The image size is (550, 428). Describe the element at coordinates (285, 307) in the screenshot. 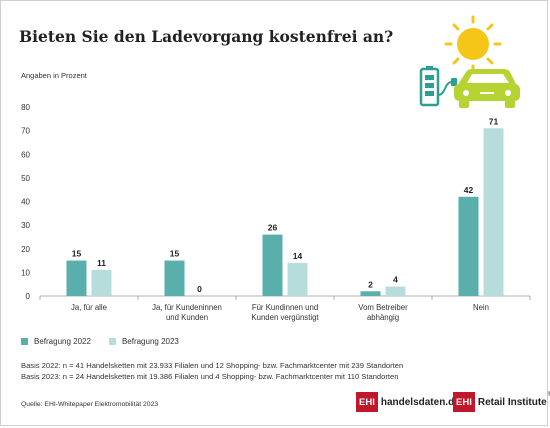

I see `x-category-label: Für Kundinnen und` at that location.